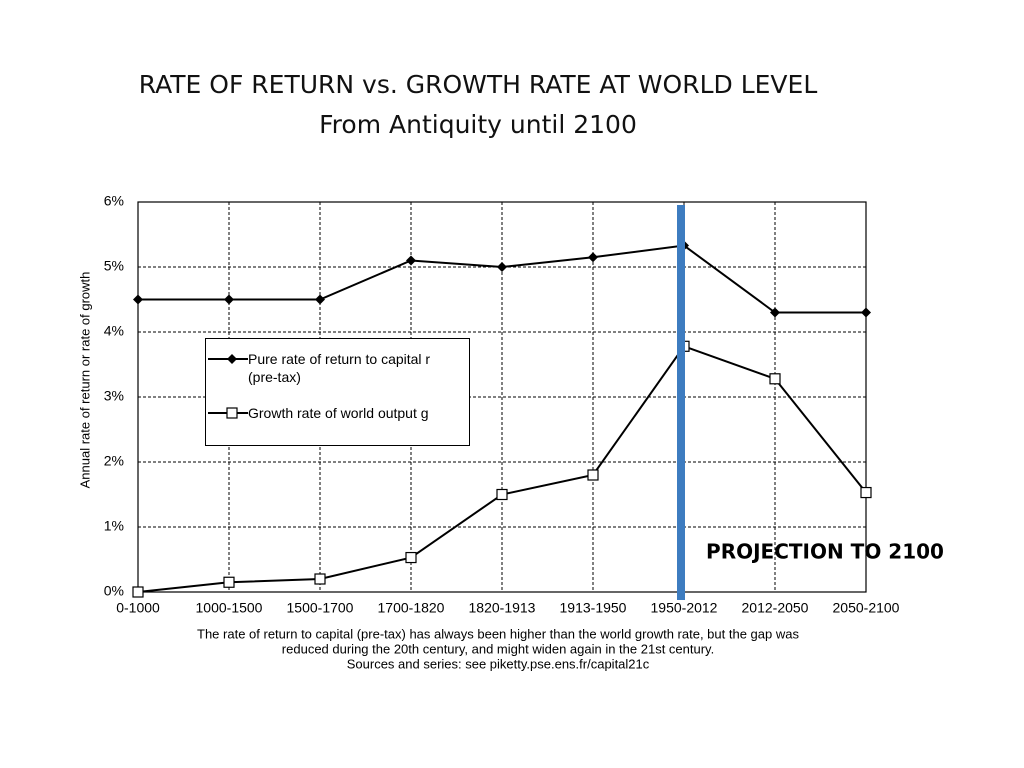  What do you see at coordinates (114, 461) in the screenshot?
I see `y-tick-label: 2%` at bounding box center [114, 461].